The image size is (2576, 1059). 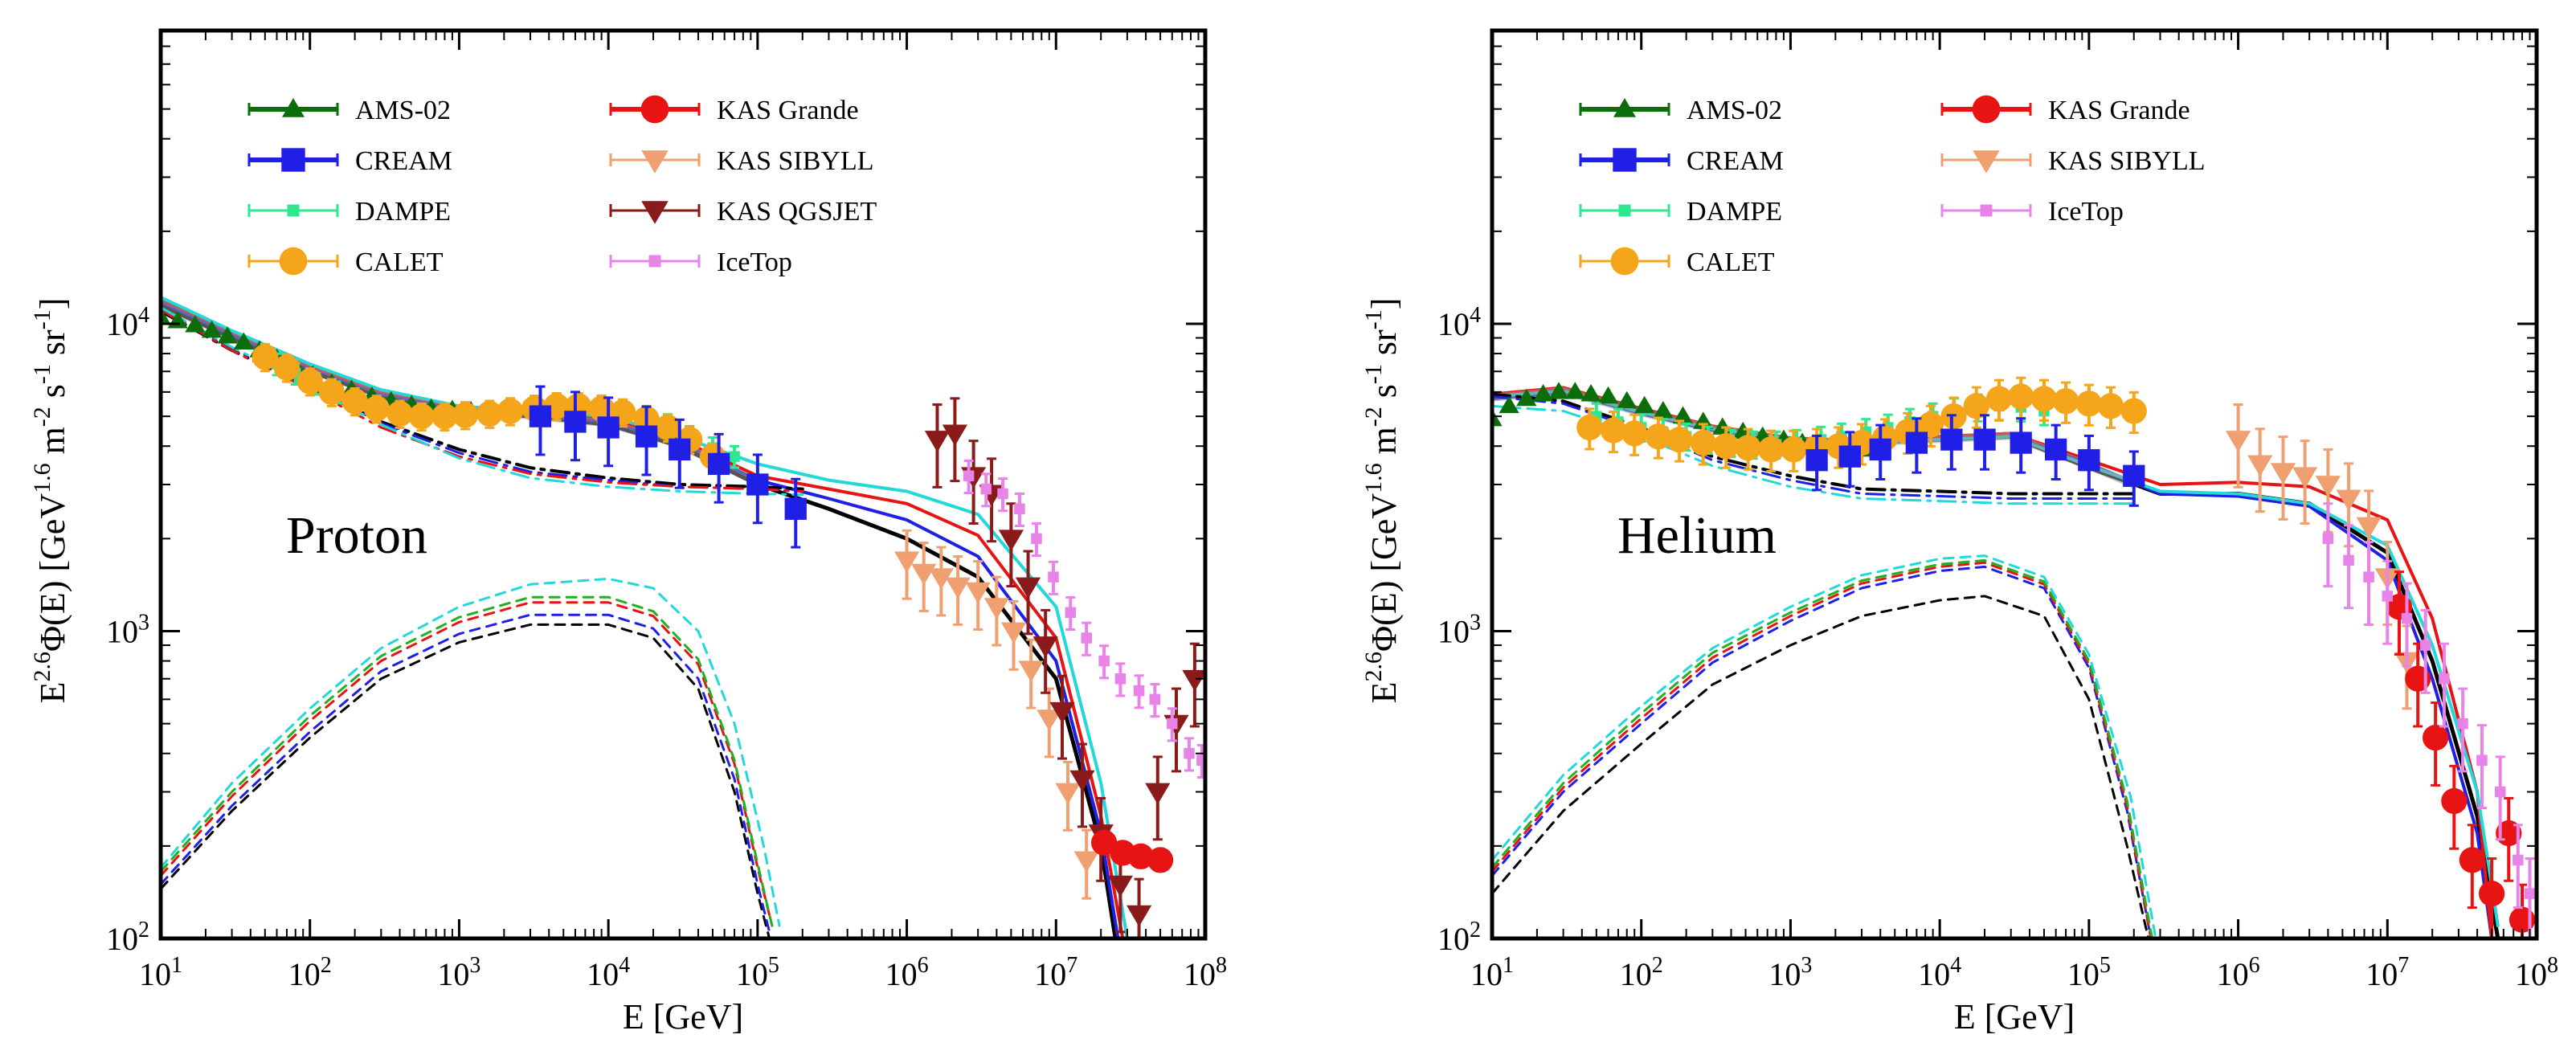 I want to click on model-curve-dashdot-black, so click(x=1814, y=444).